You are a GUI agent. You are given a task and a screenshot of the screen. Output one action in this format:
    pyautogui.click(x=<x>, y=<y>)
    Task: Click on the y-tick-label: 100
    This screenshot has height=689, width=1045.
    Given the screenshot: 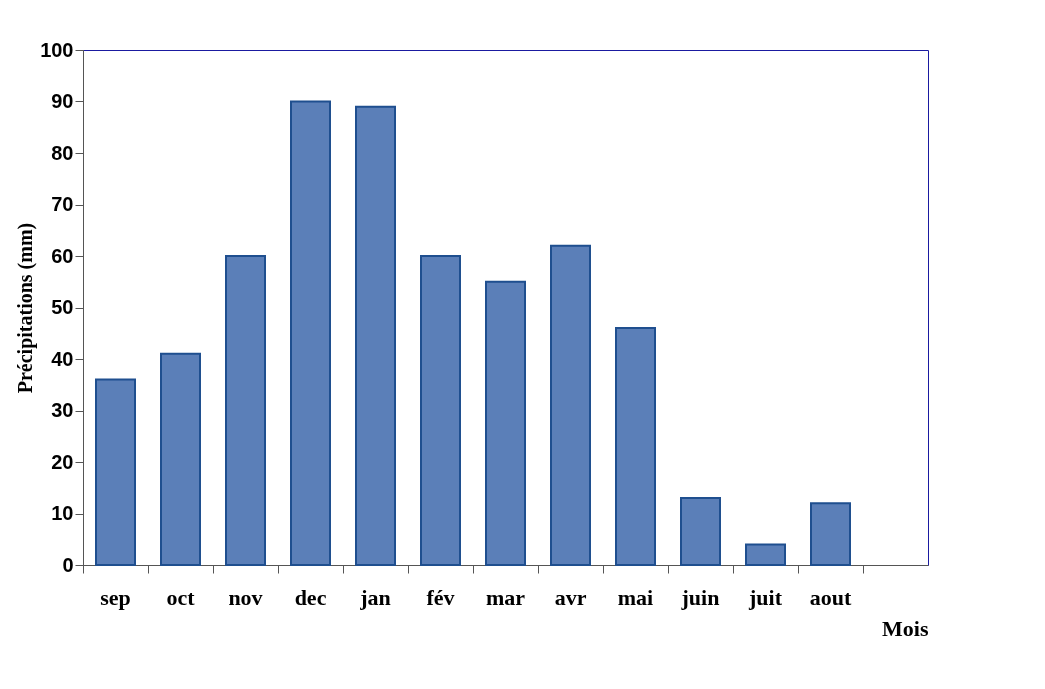 What is the action you would take?
    pyautogui.click(x=57, y=49)
    